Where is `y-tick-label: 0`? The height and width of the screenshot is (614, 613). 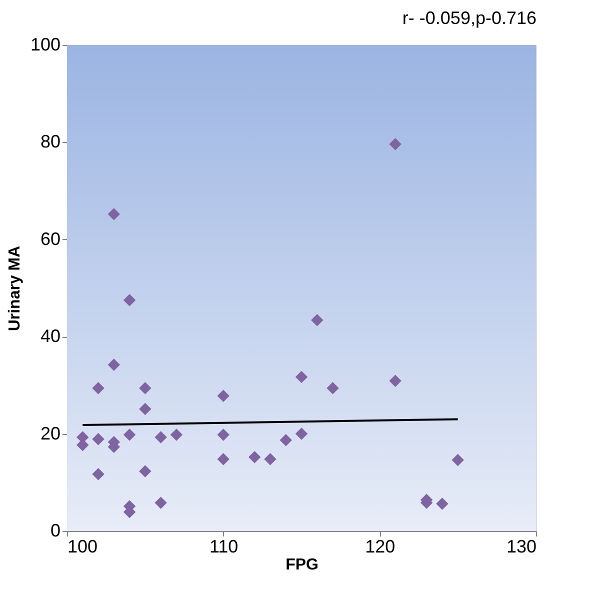
y-tick-label: 0 is located at coordinates (55, 530).